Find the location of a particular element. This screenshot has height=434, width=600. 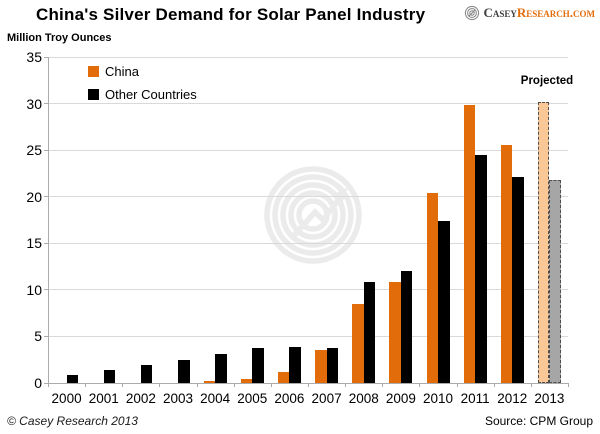

y-axis-title: Million Troy Ounces is located at coordinates (59, 38).